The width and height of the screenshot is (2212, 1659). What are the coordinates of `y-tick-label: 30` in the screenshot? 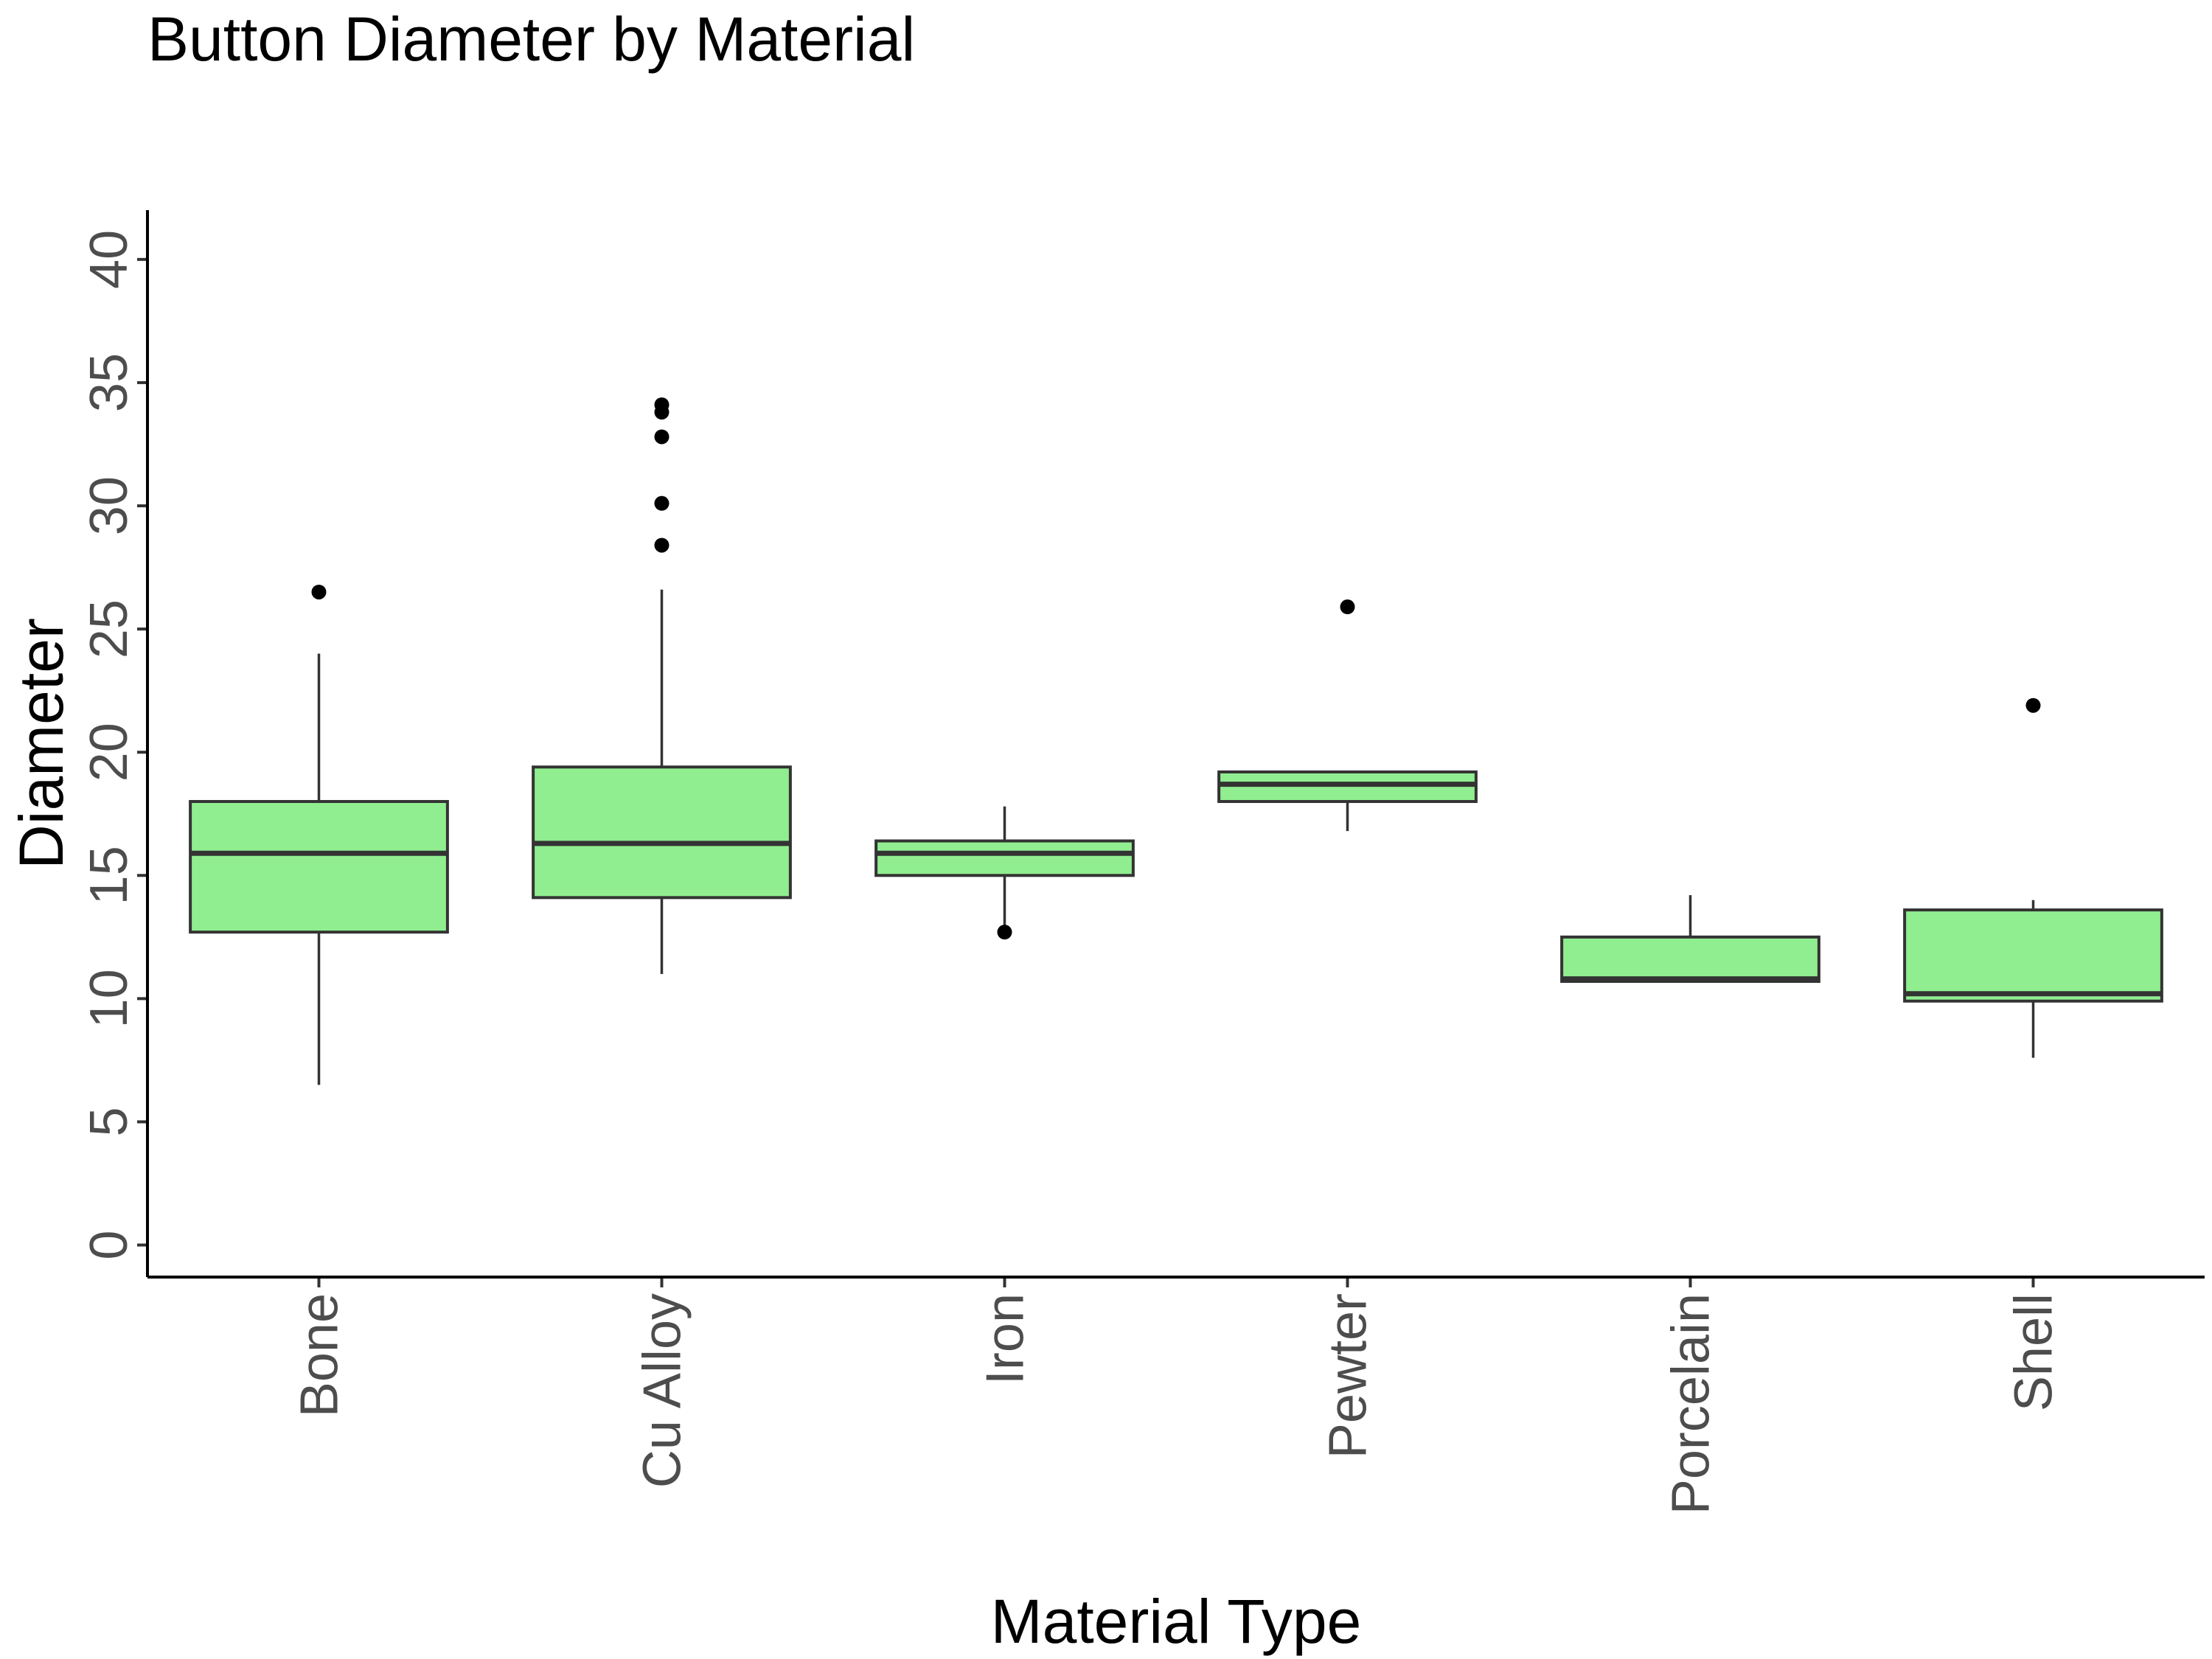 It's located at (109, 505).